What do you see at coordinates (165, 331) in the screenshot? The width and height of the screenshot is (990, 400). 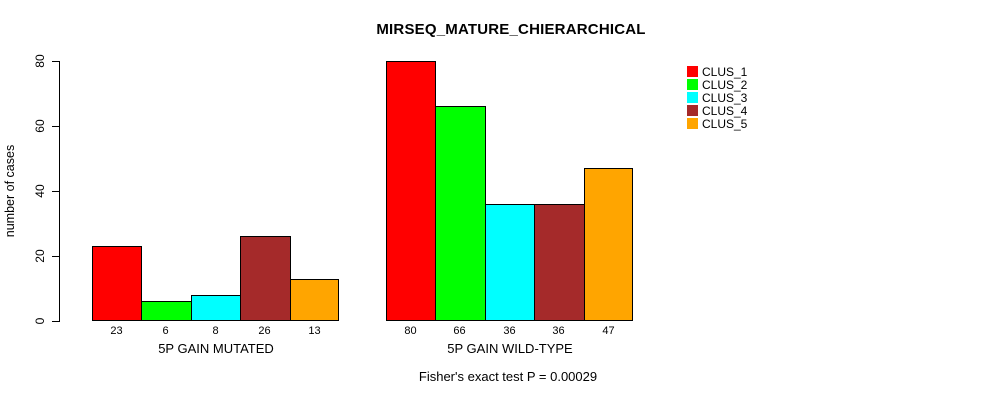 I see `bar-value-label: 6` at bounding box center [165, 331].